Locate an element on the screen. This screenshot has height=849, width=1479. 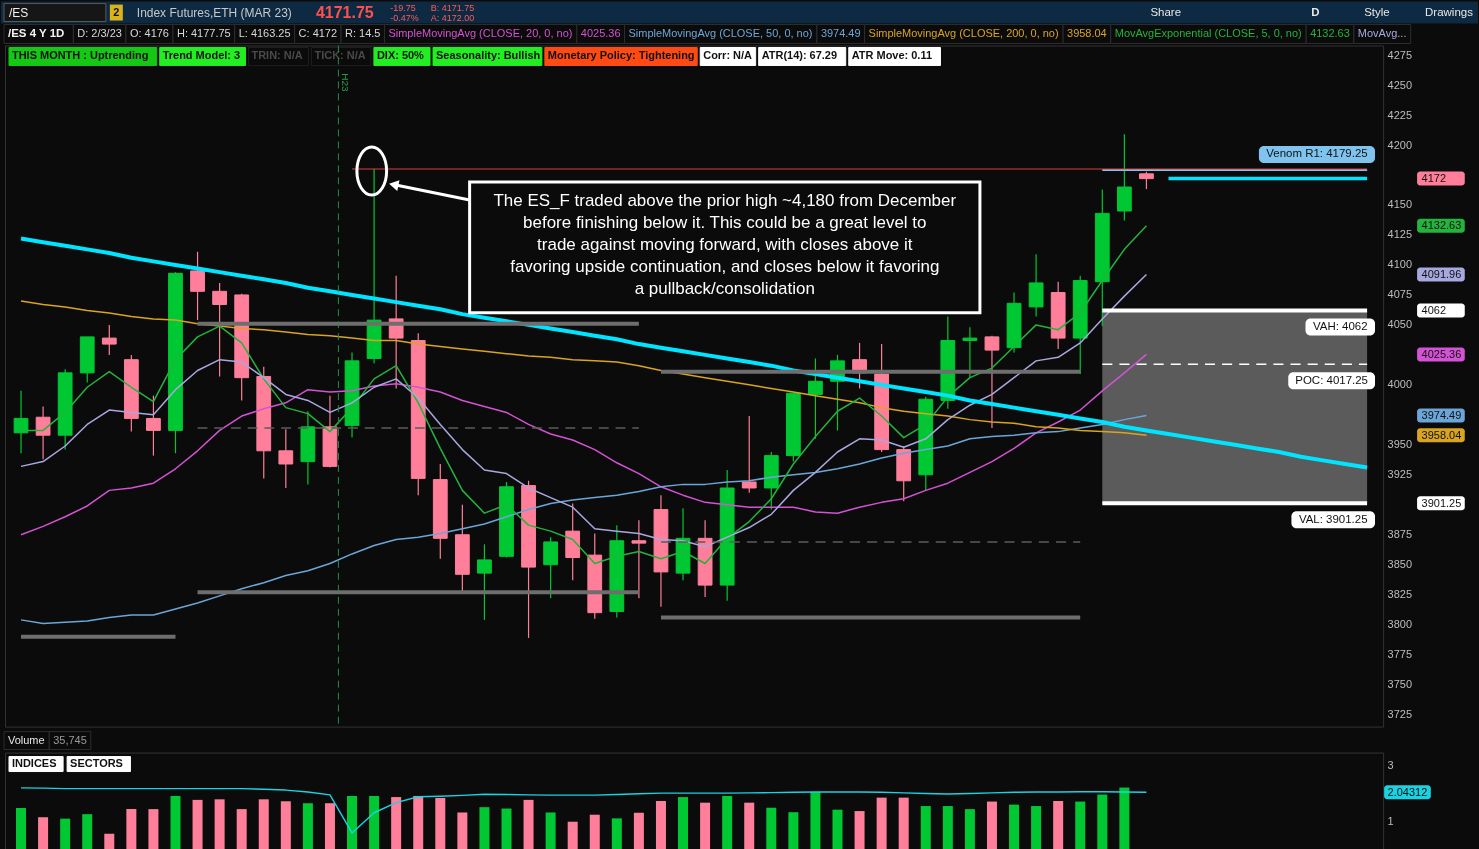
annotation: SECTORS is located at coordinates (96, 763).